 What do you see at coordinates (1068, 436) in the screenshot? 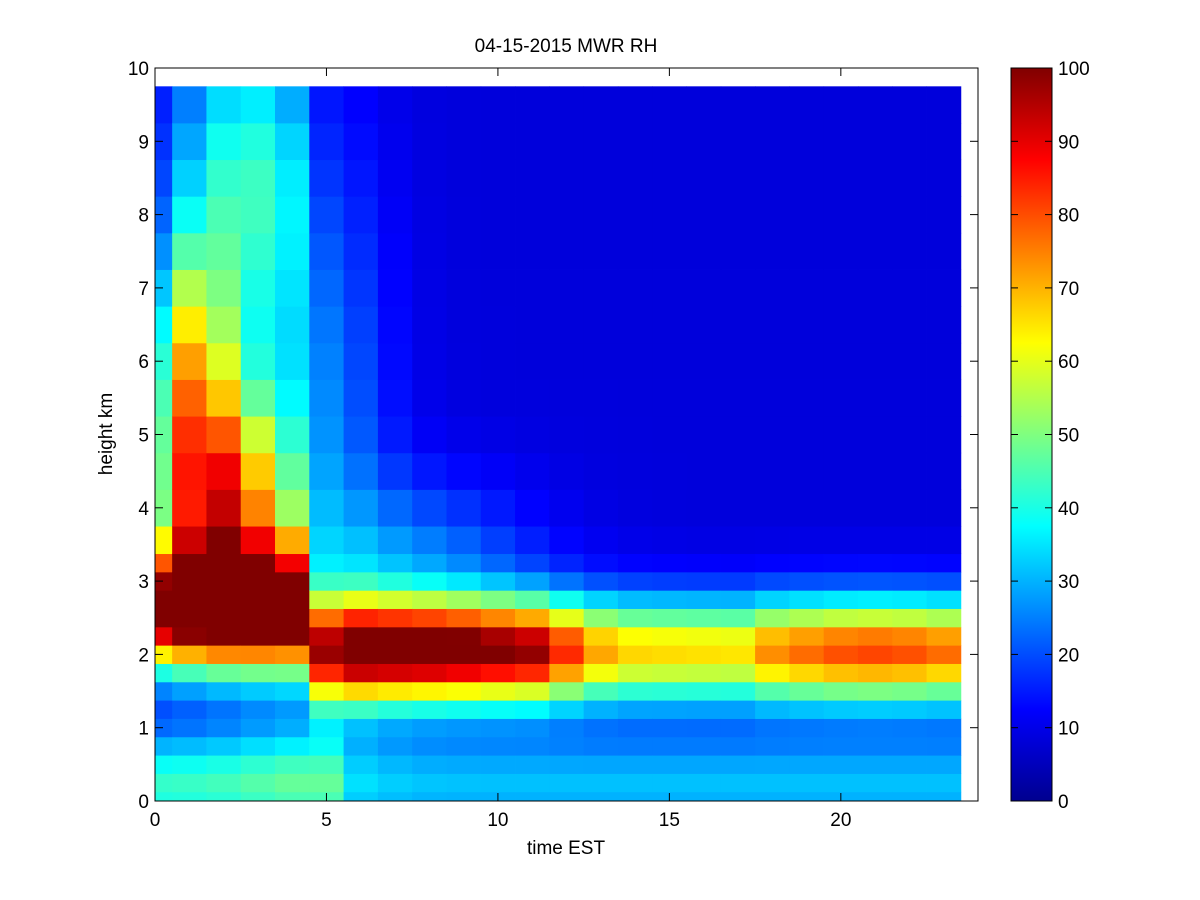
I see `colorbar-tick-label: 50` at bounding box center [1068, 436].